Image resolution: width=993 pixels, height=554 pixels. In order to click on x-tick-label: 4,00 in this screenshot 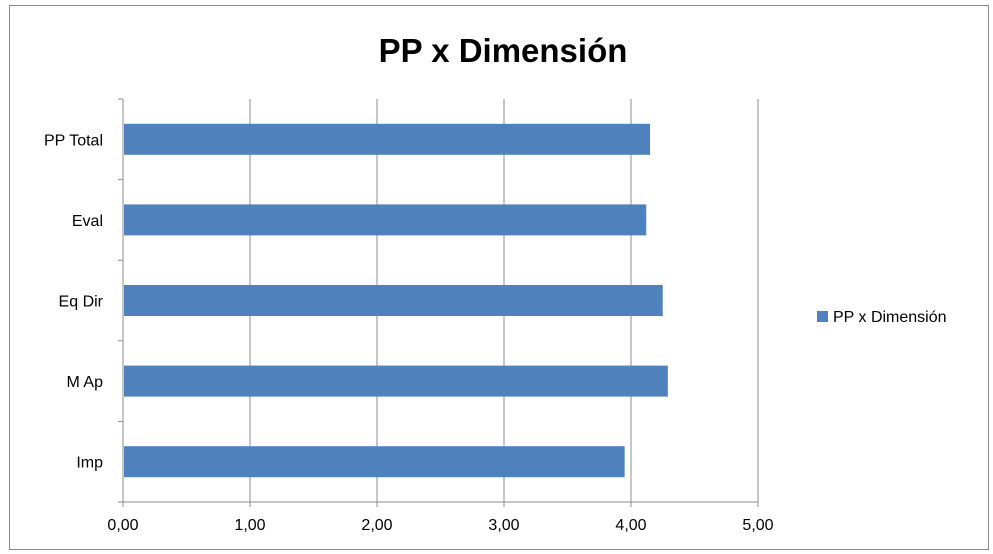, I will do `click(630, 525)`.